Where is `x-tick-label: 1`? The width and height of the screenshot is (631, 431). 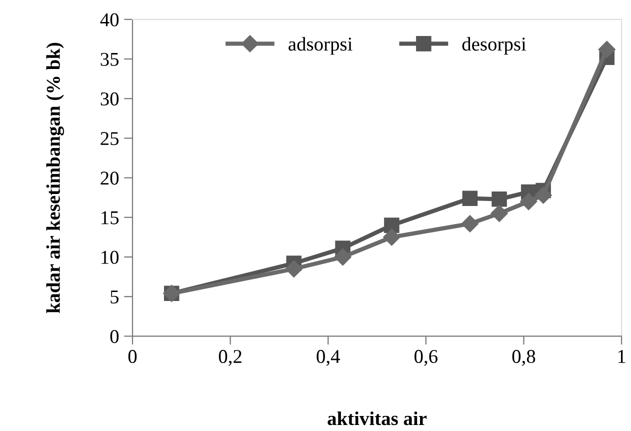
x-tick-label: 1 is located at coordinates (622, 356).